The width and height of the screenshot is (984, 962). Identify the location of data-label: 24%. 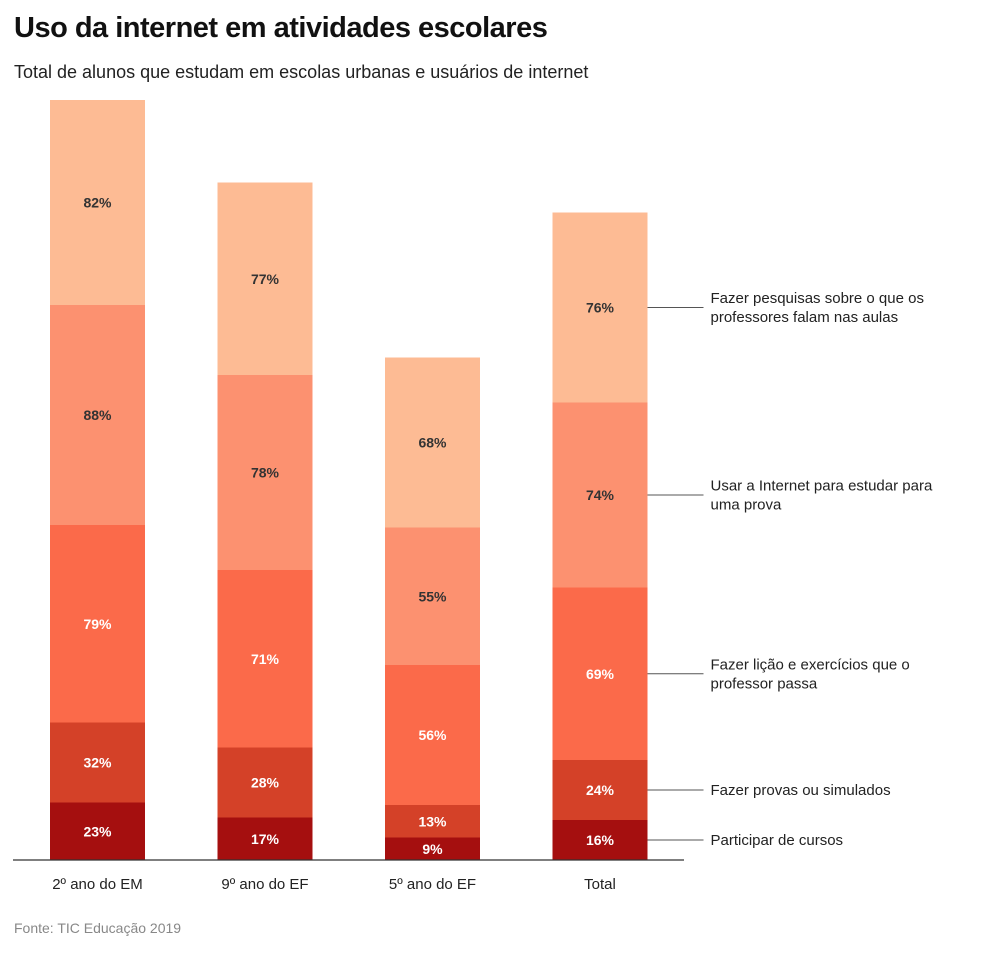
(600, 790).